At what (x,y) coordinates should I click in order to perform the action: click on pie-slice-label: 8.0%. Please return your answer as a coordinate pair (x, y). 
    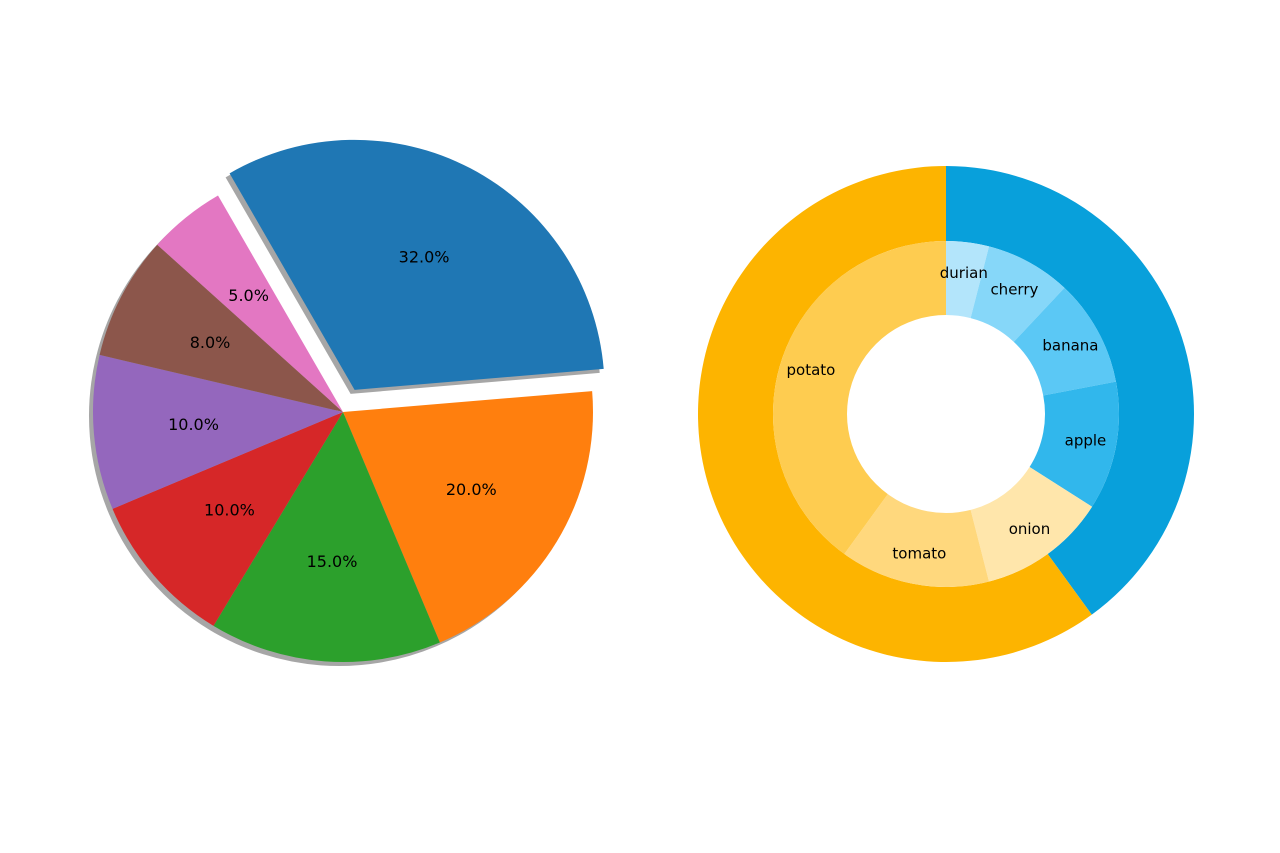
    Looking at the image, I should click on (210, 342).